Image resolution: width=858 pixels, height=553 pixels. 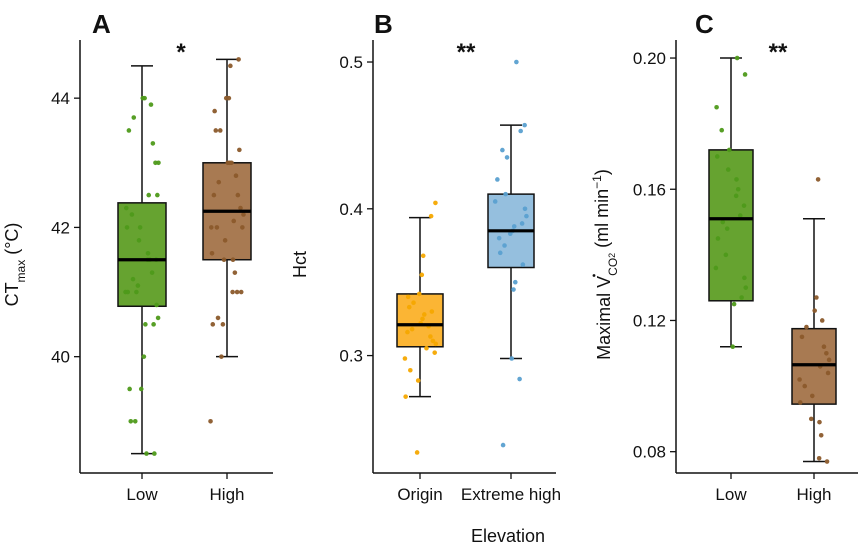 I want to click on y-axis-title-subscript: CO, so click(x=613, y=267).